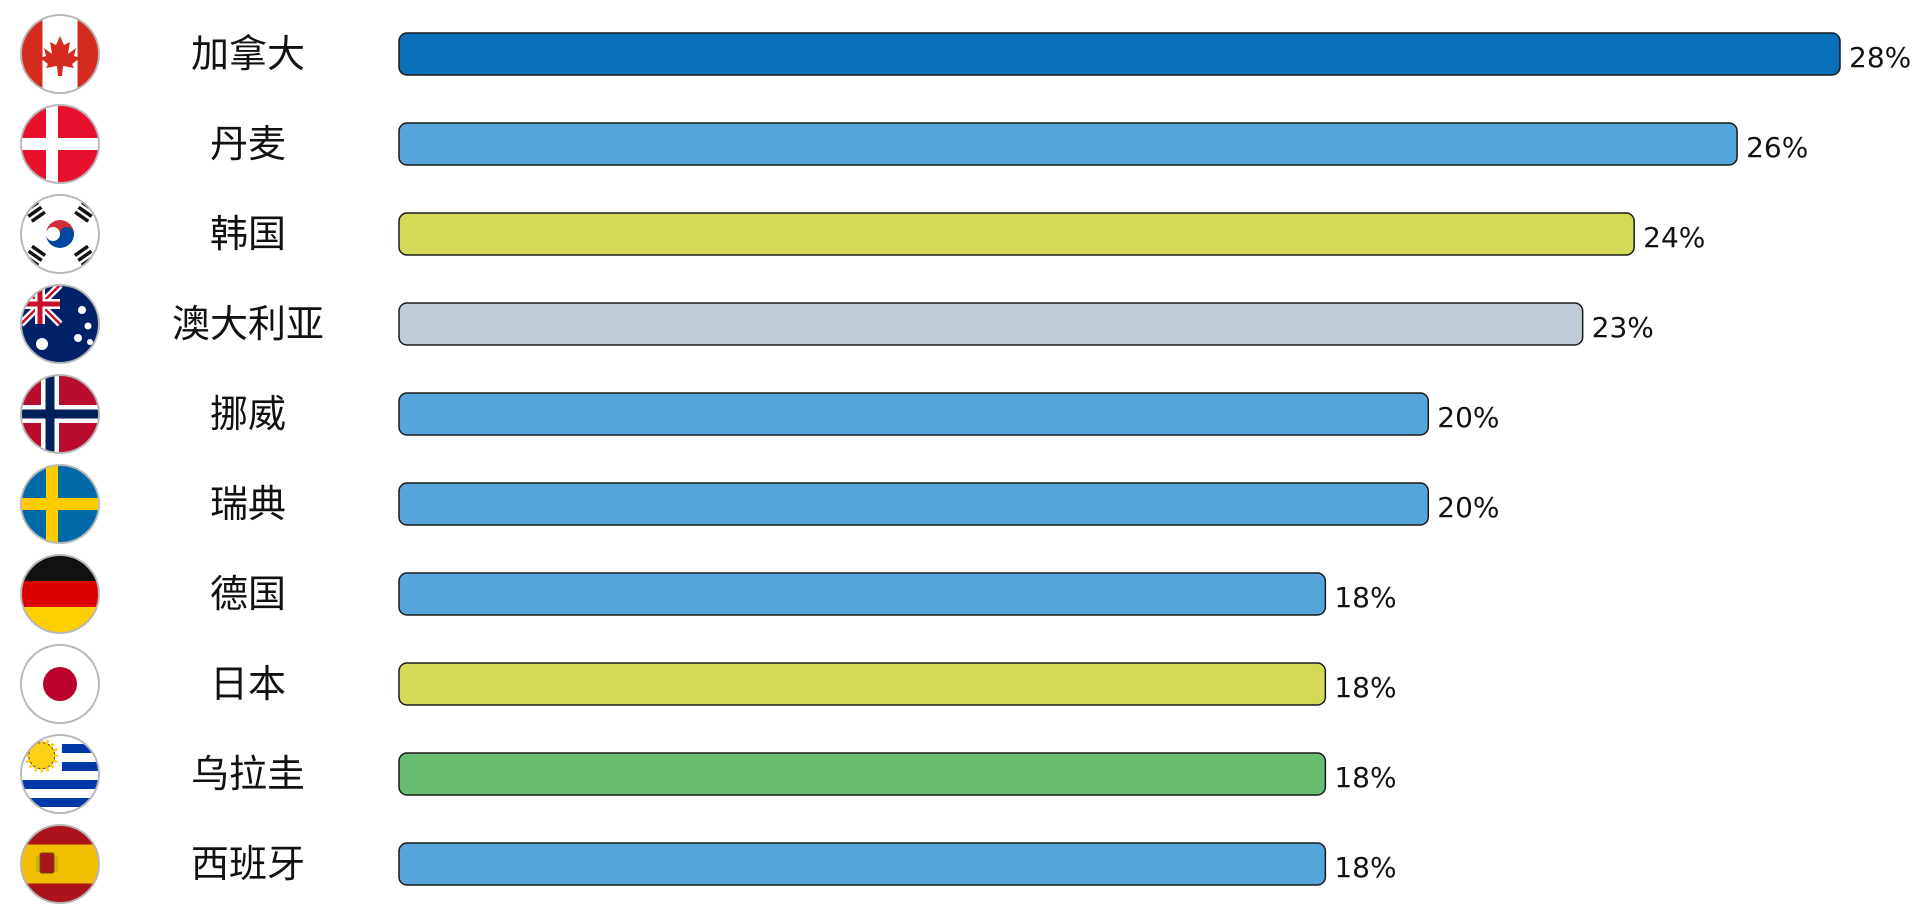 Image resolution: width=1920 pixels, height=916 pixels. Describe the element at coordinates (248, 594) in the screenshot. I see `category-label: 德国` at that location.